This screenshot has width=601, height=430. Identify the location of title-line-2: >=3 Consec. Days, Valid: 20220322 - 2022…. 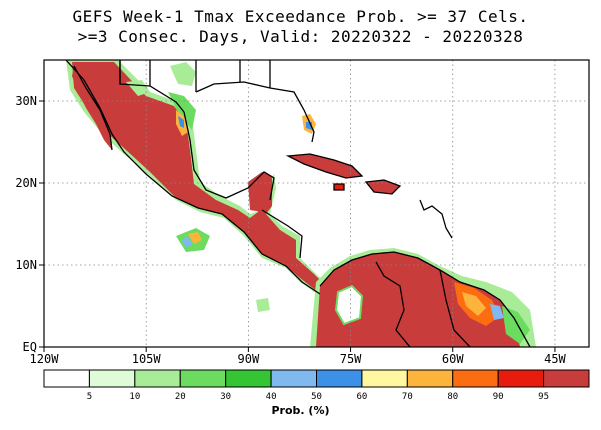
(300, 36).